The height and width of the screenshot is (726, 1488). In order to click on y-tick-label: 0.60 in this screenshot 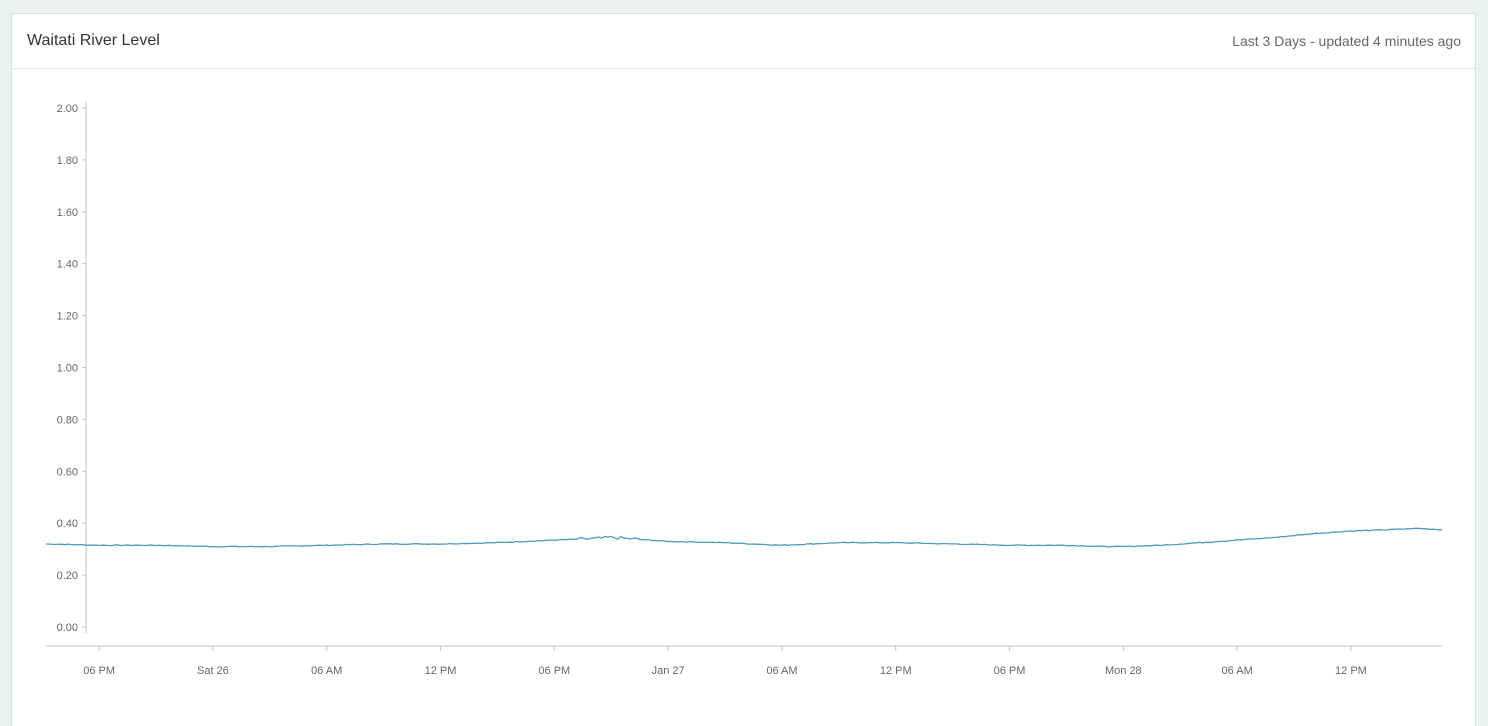, I will do `click(67, 472)`.